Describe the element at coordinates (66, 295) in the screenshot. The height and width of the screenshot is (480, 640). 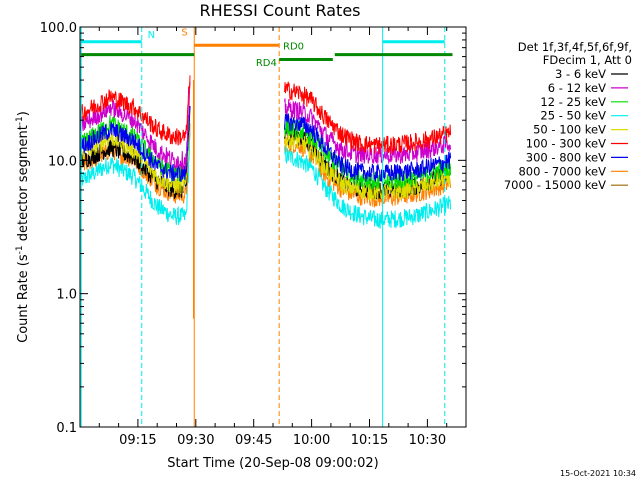
I see `y-tick-label-1-0: 1.0` at that location.